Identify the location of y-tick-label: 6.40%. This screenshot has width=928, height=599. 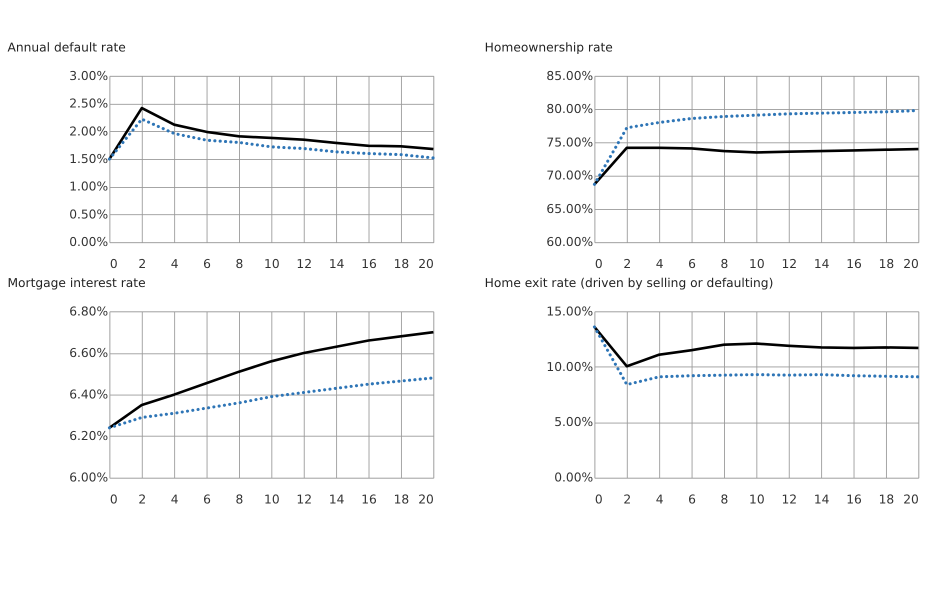
(88, 395).